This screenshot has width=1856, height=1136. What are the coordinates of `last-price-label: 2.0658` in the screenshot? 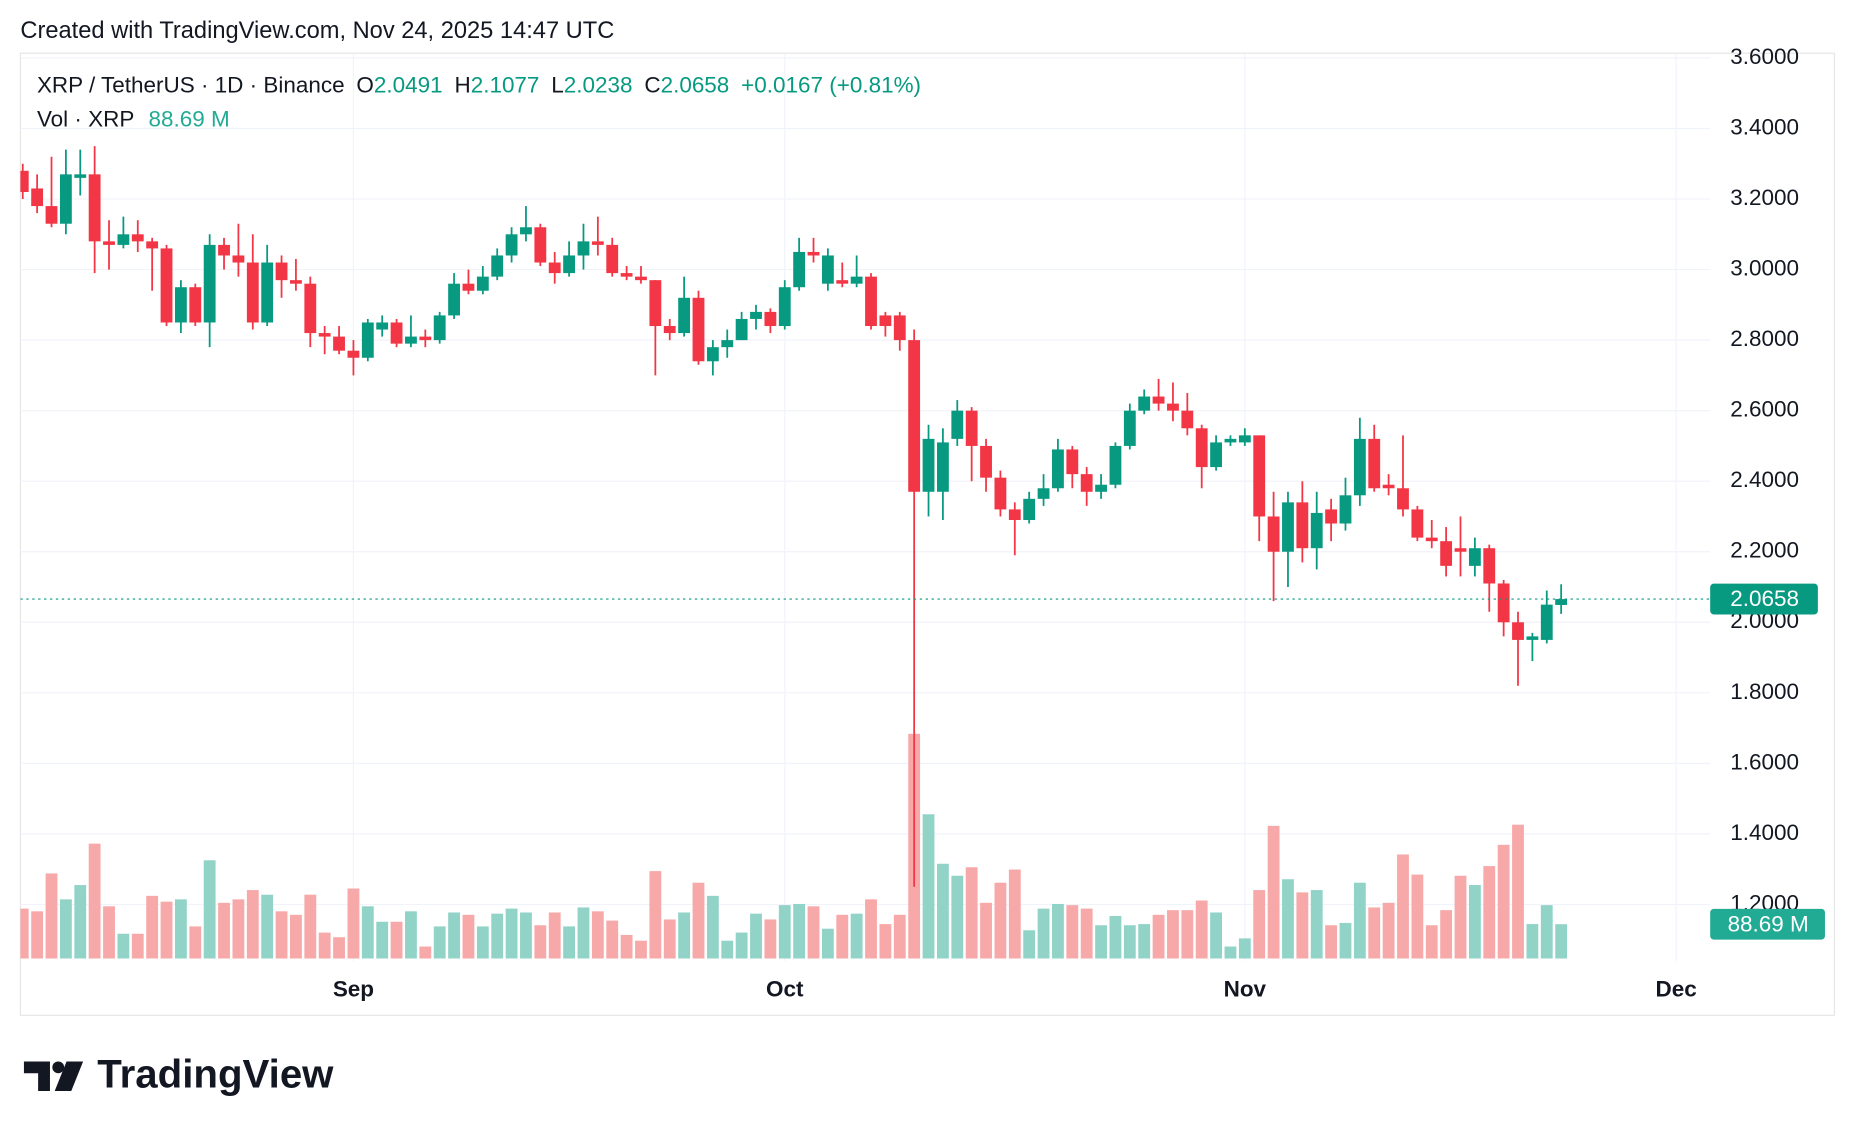 It's located at (1764, 598).